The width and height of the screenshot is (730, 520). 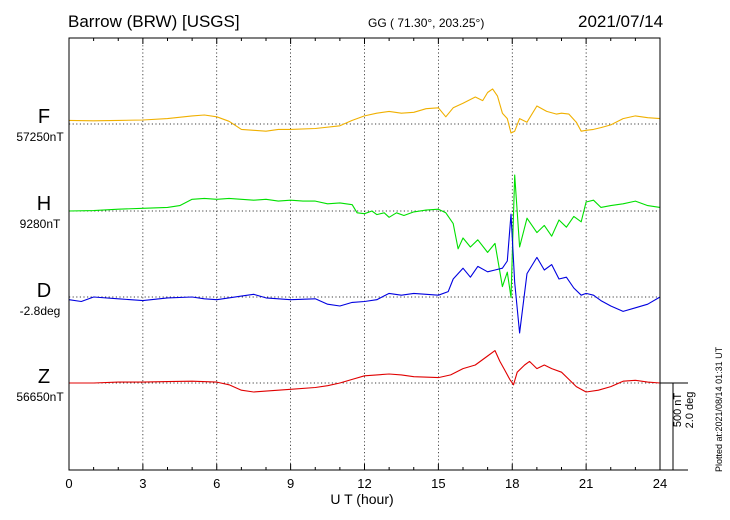 What do you see at coordinates (154, 21) in the screenshot?
I see `station-title: Barrow (BRW) [USGS]` at bounding box center [154, 21].